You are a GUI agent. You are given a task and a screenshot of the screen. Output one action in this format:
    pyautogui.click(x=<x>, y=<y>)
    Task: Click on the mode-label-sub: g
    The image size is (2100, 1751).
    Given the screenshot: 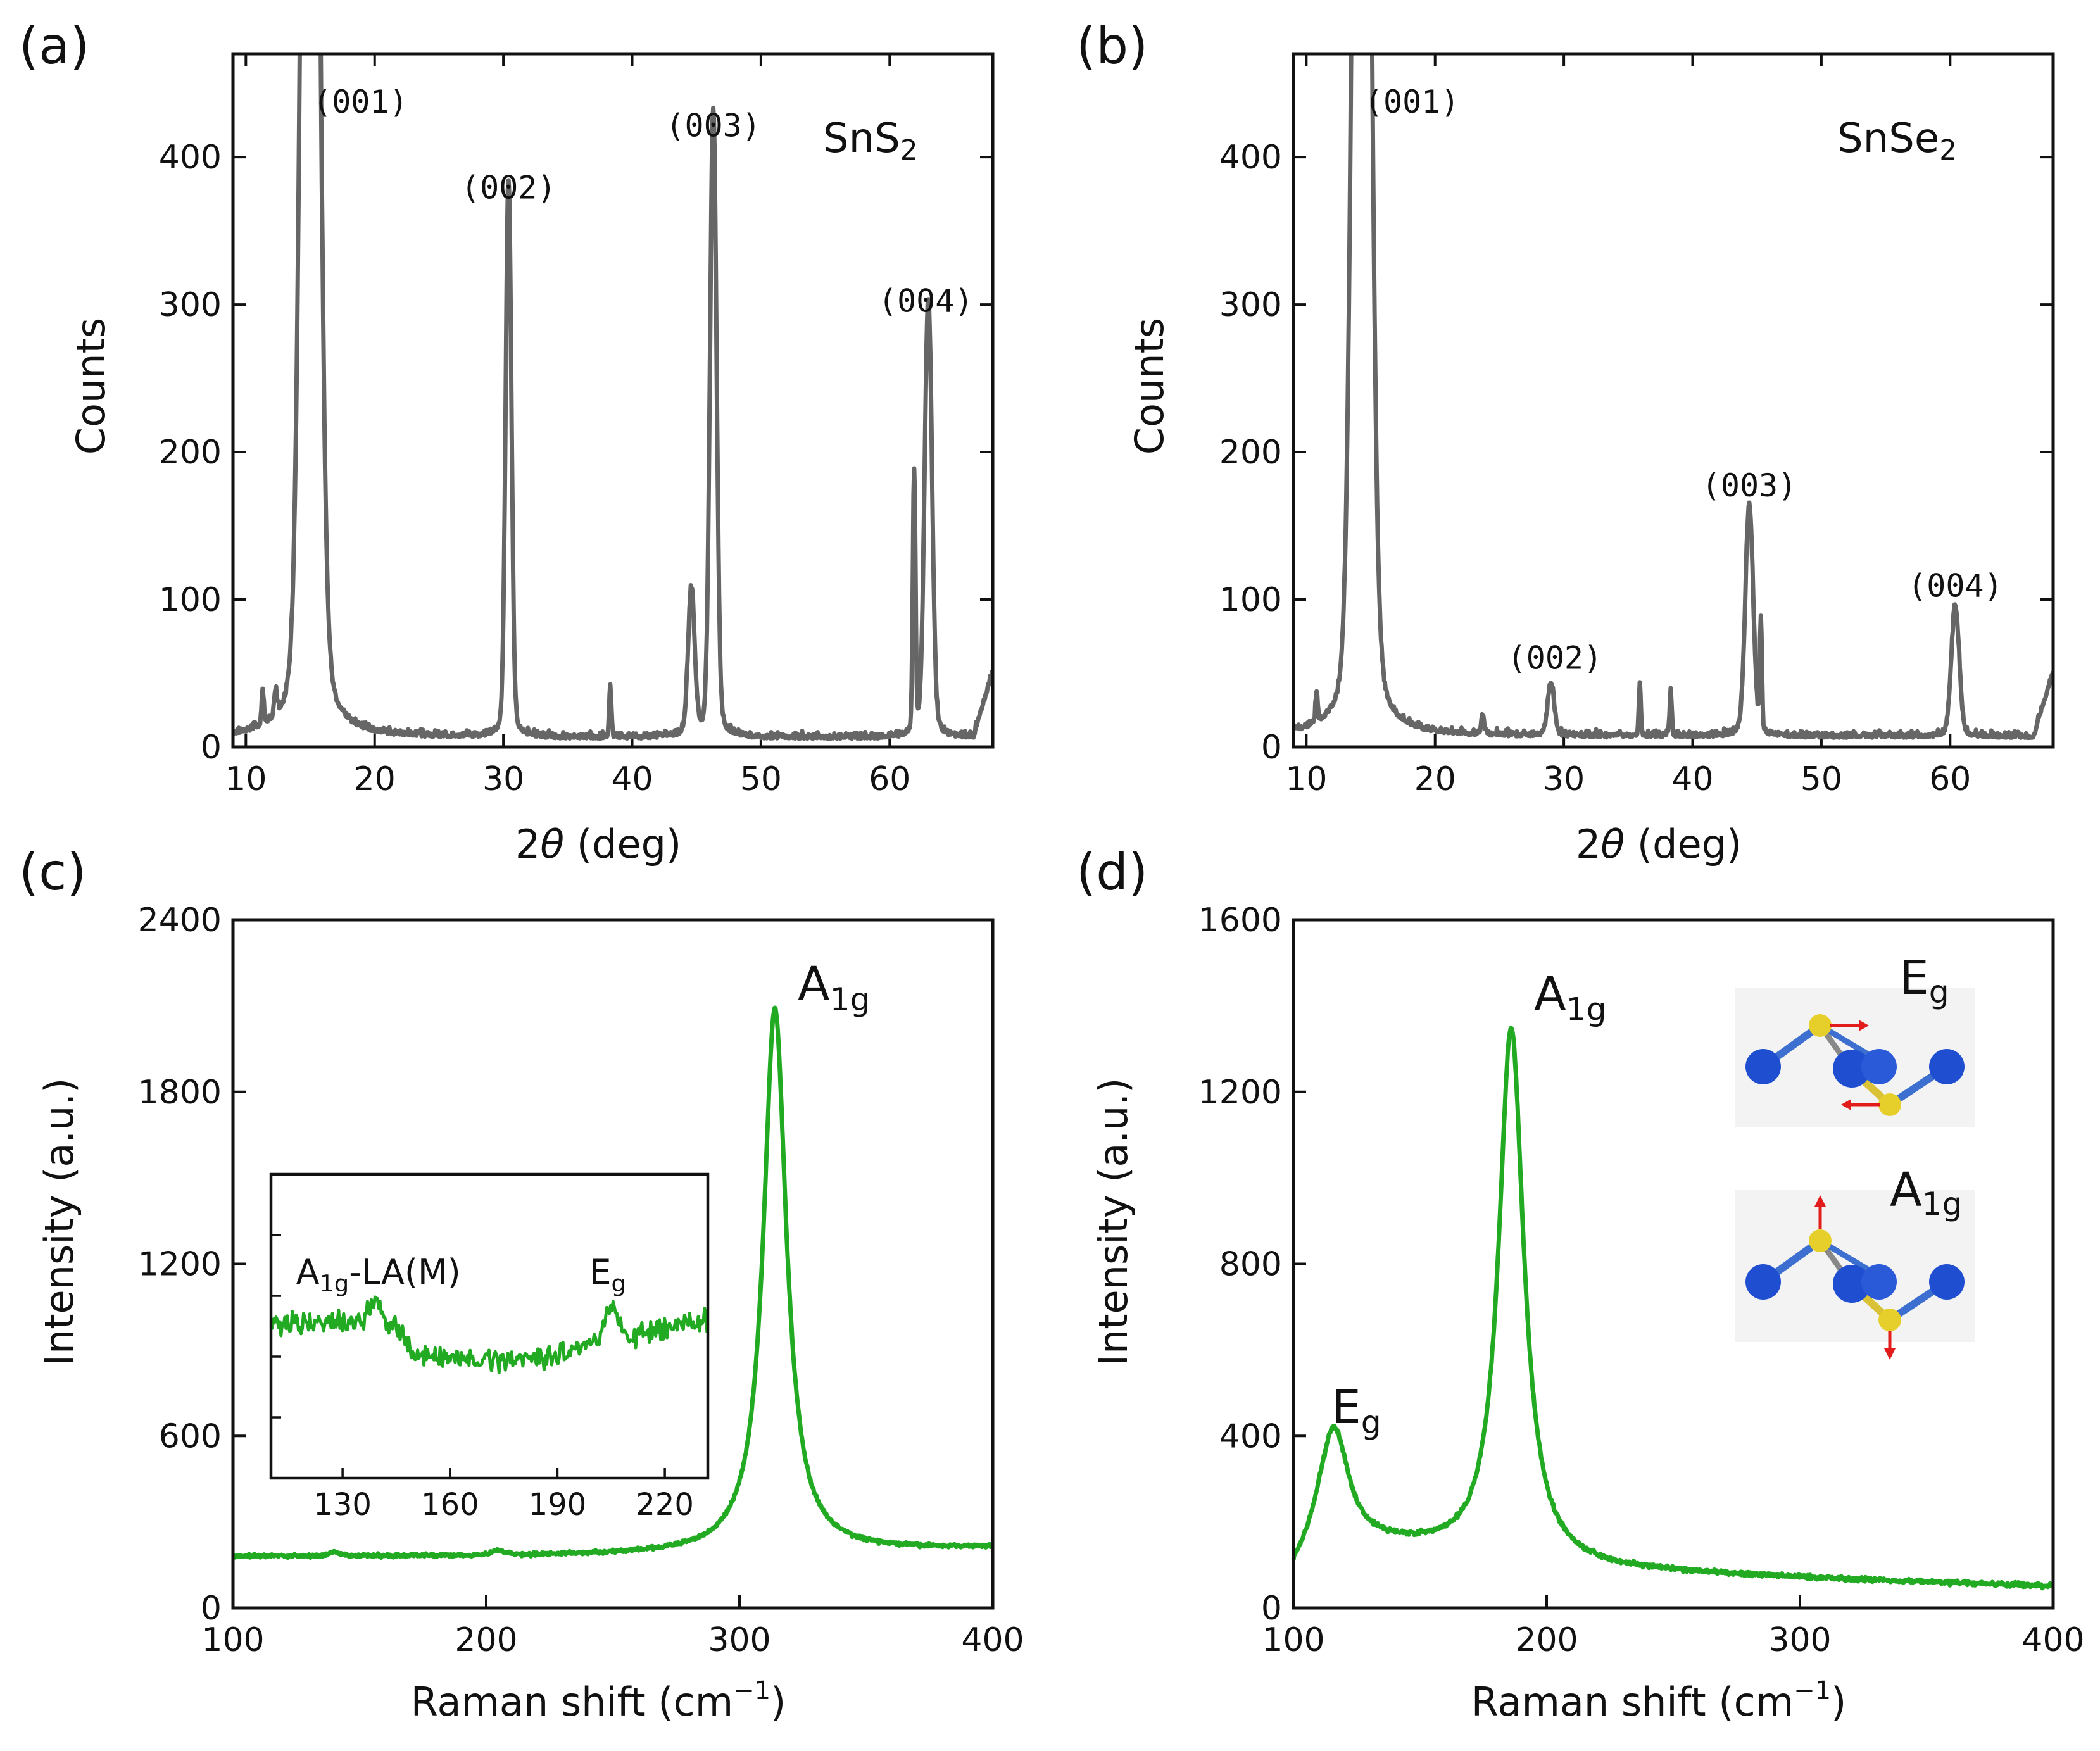 What is the action you would take?
    pyautogui.click(x=1371, y=1422)
    